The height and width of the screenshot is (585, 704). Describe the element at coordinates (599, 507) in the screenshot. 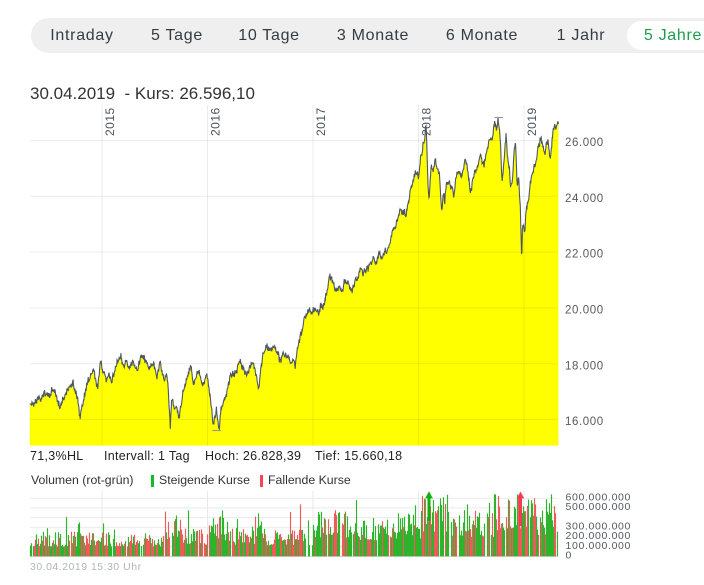

I see `svg-text: 500.000.000` at that location.